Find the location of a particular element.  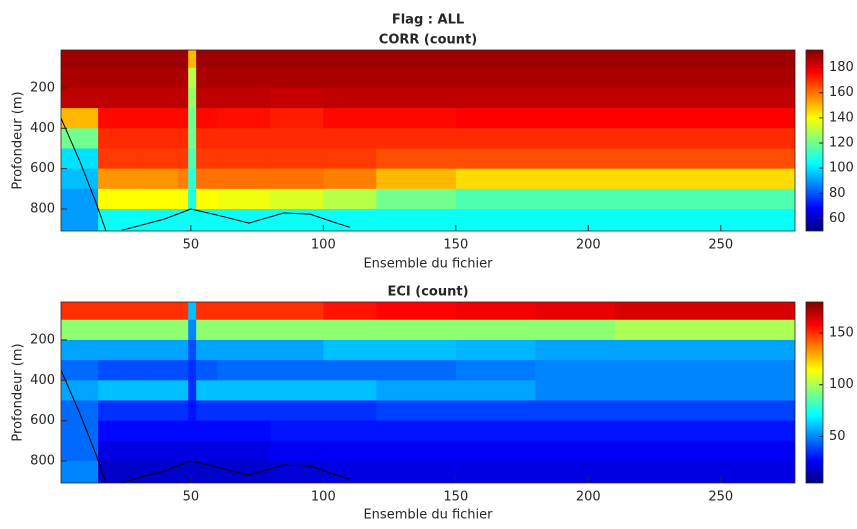

y-tick-label: 200 is located at coordinates (42, 339).